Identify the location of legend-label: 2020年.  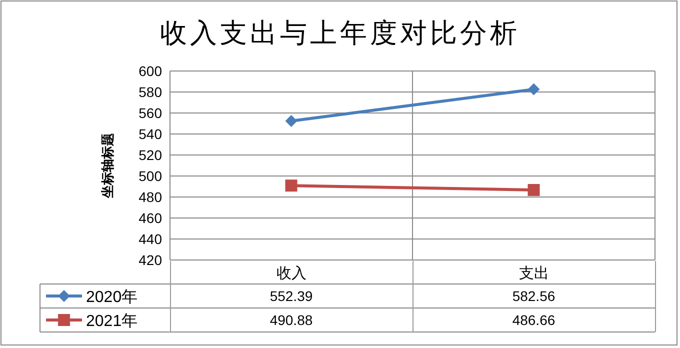
(112, 297).